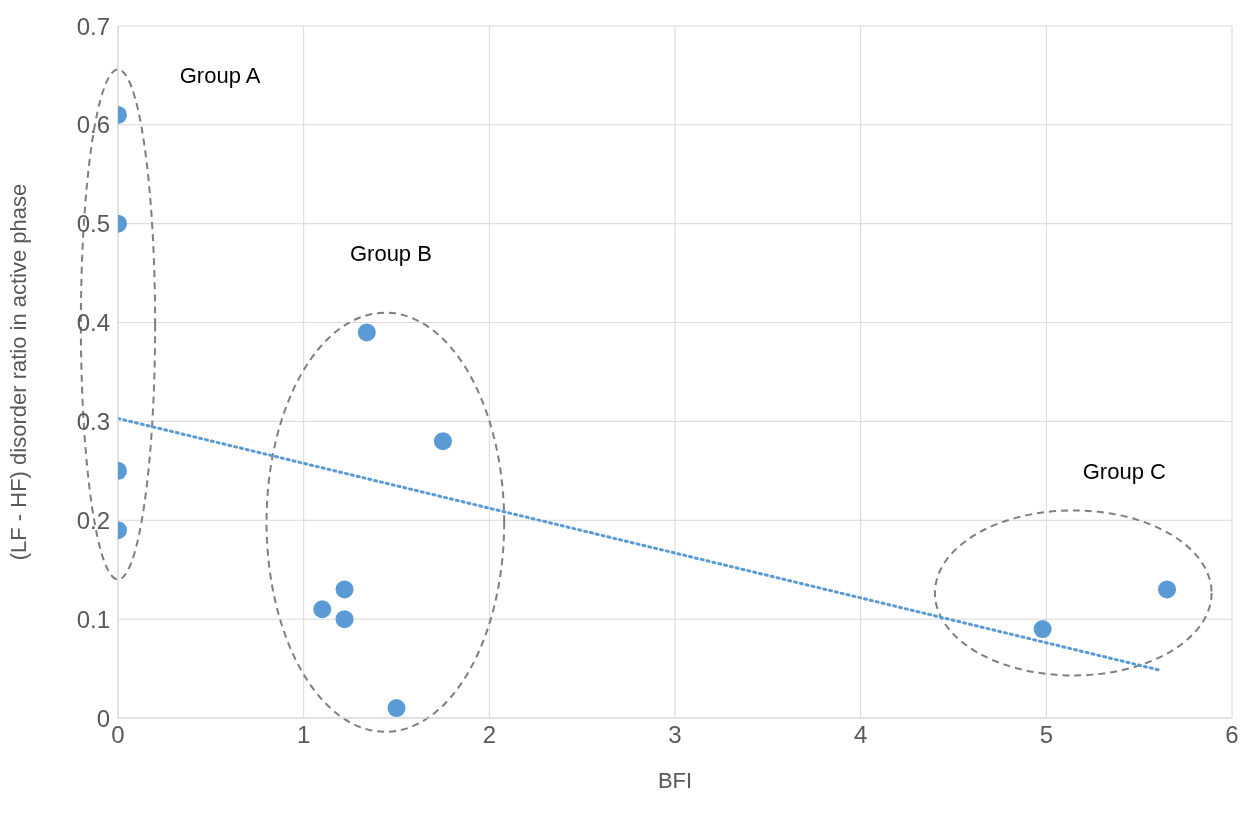 The width and height of the screenshot is (1252, 815). Describe the element at coordinates (1124, 471) in the screenshot. I see `annotation: Group C` at that location.